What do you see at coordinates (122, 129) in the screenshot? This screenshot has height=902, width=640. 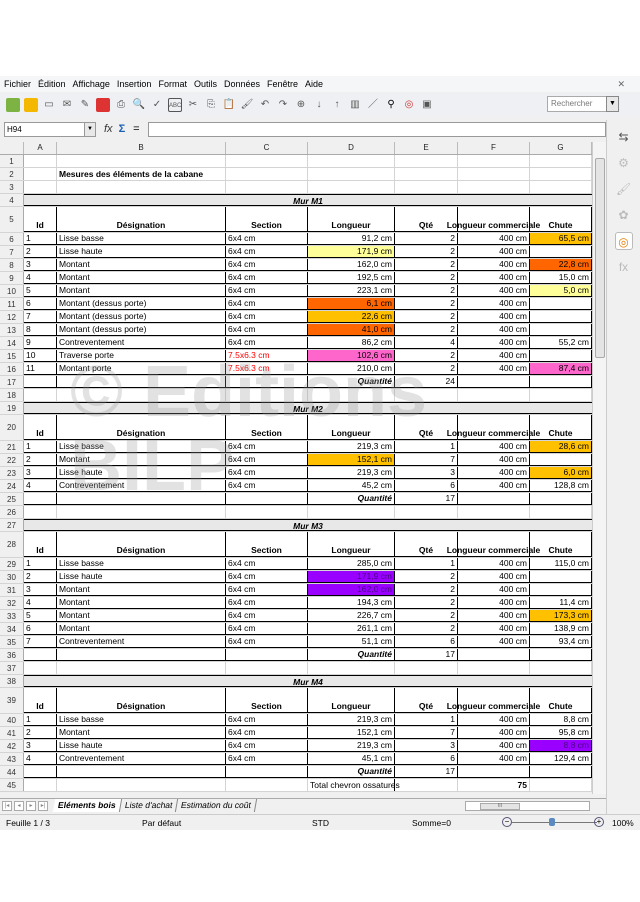 I see `sum-icon: Σ` at bounding box center [122, 129].